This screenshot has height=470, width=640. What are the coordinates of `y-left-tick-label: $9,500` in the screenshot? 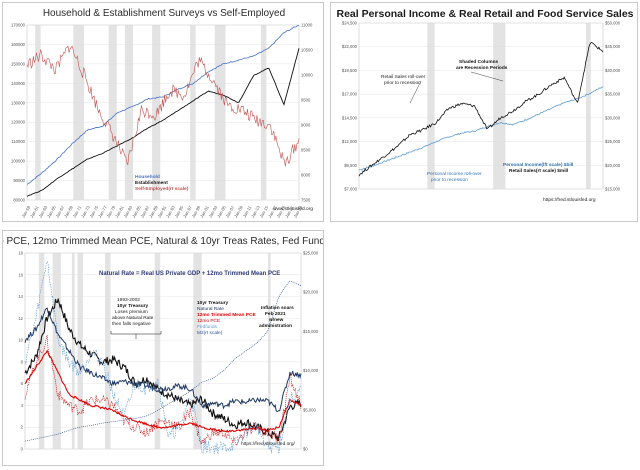 It's located at (350, 165).